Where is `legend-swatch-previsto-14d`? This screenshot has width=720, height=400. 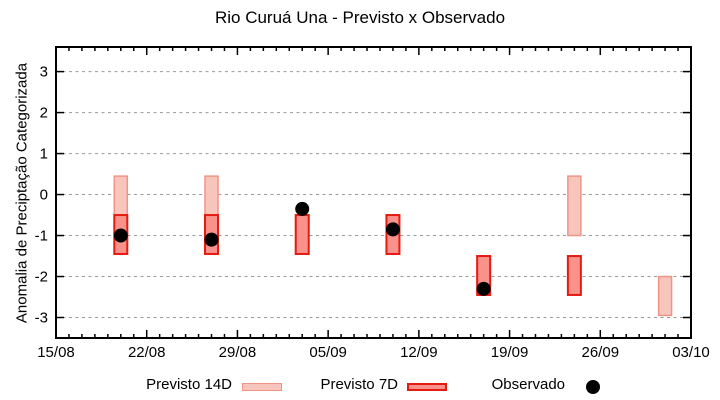 legend-swatch-previsto-14d is located at coordinates (262, 387).